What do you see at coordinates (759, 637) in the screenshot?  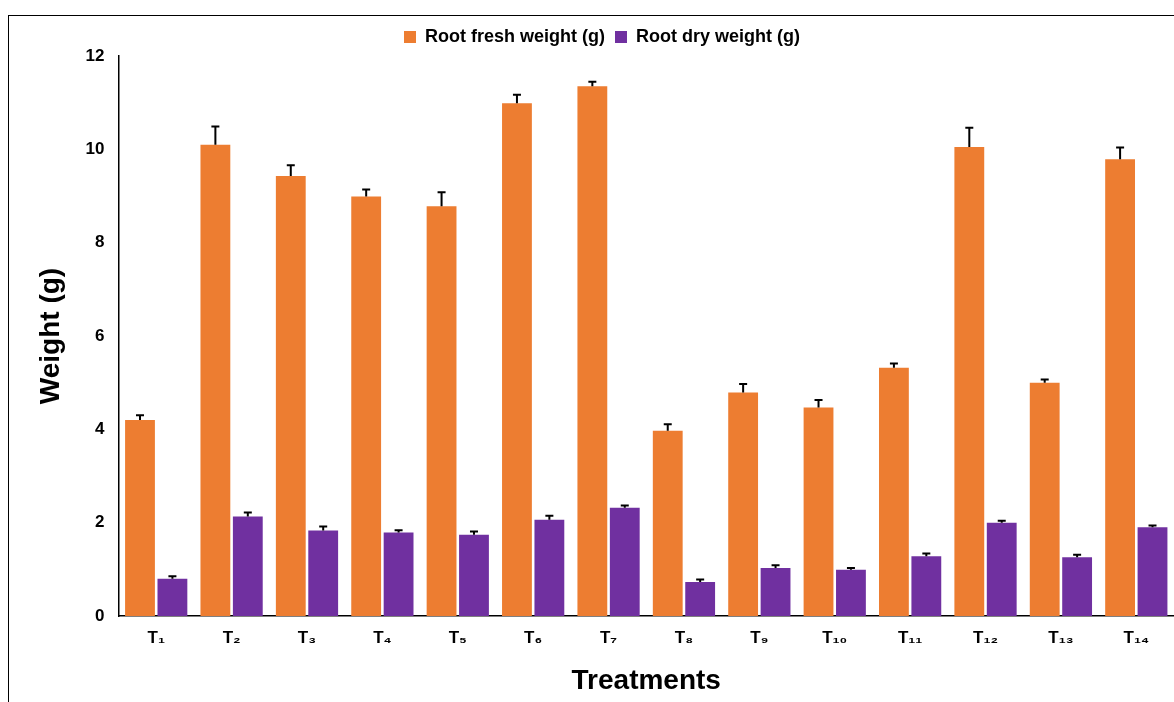 I see `x-tick-label: T₉` at bounding box center [759, 637].